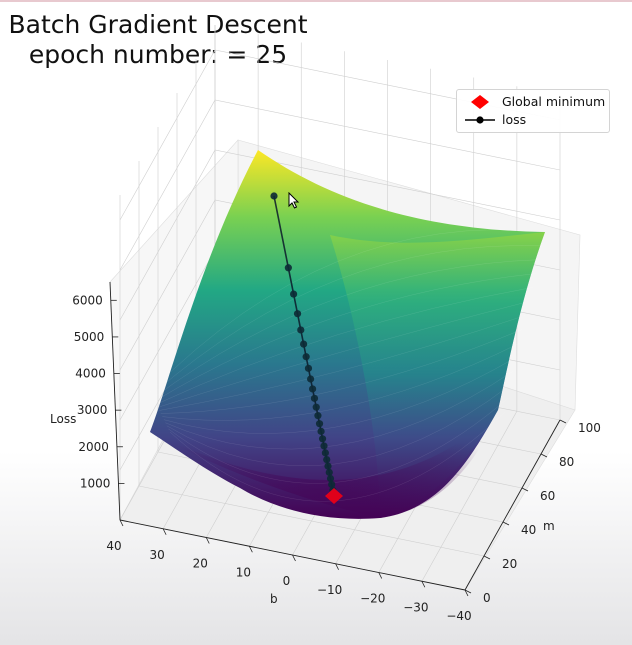 This screenshot has height=645, width=632. I want to click on loss-path, so click(304, 346).